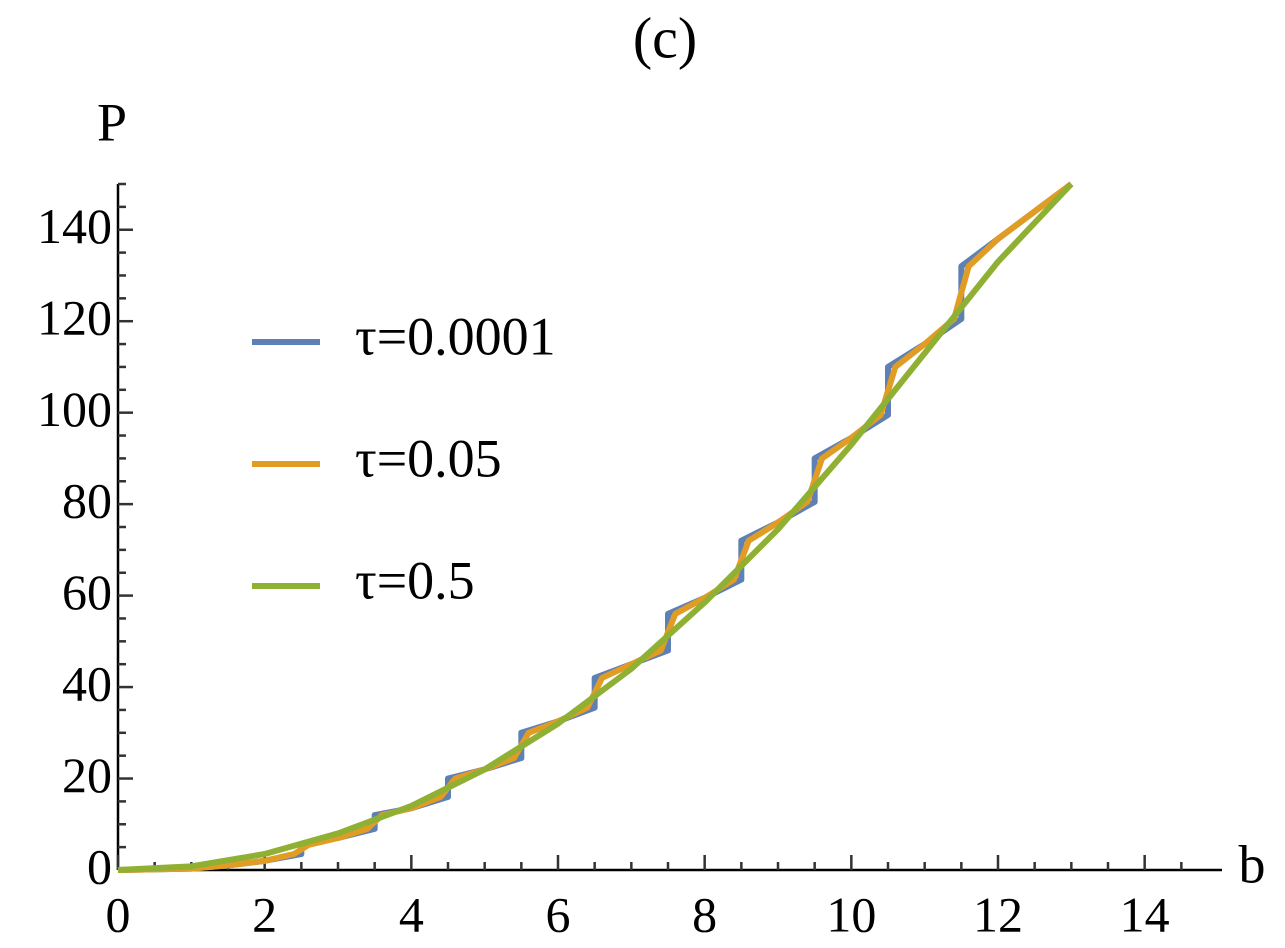  I want to click on x-tick-label: 6, so click(558, 914).